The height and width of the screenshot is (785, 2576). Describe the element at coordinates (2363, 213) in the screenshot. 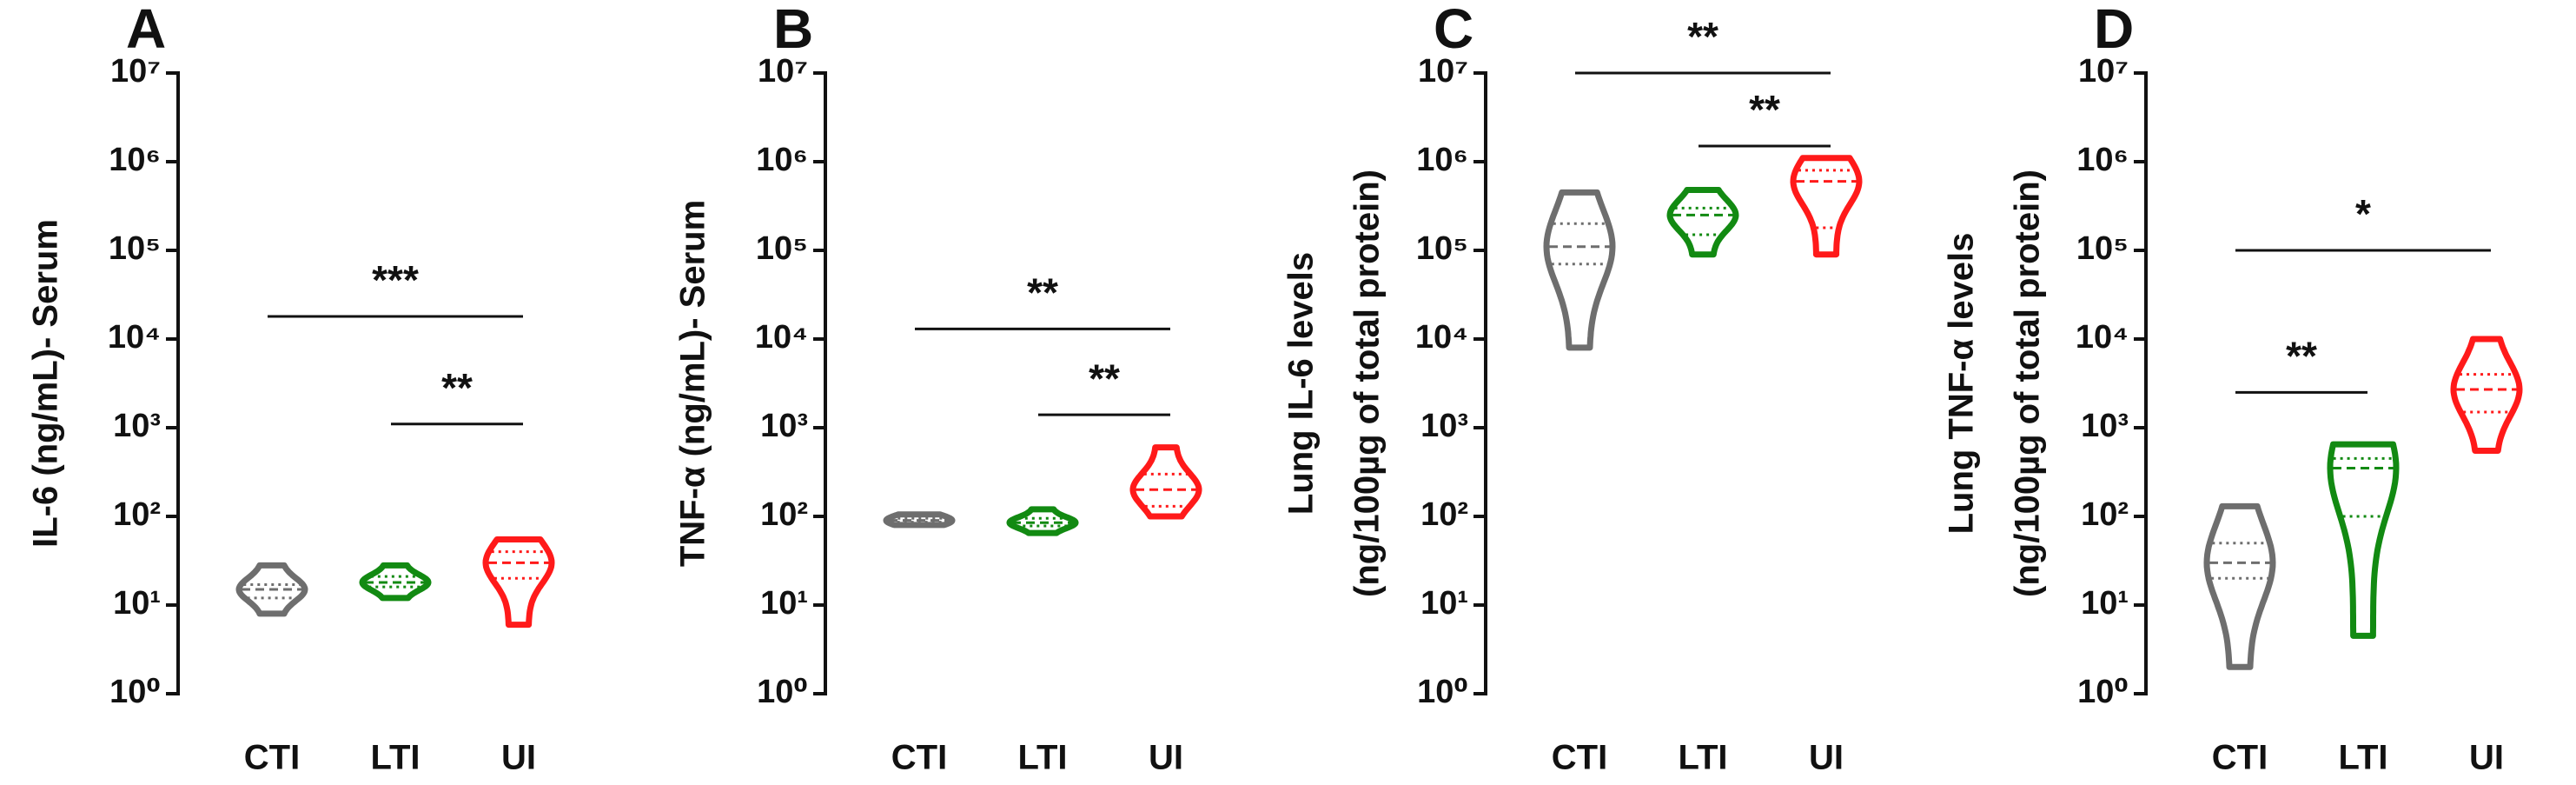

I see `significance-label: *` at that location.